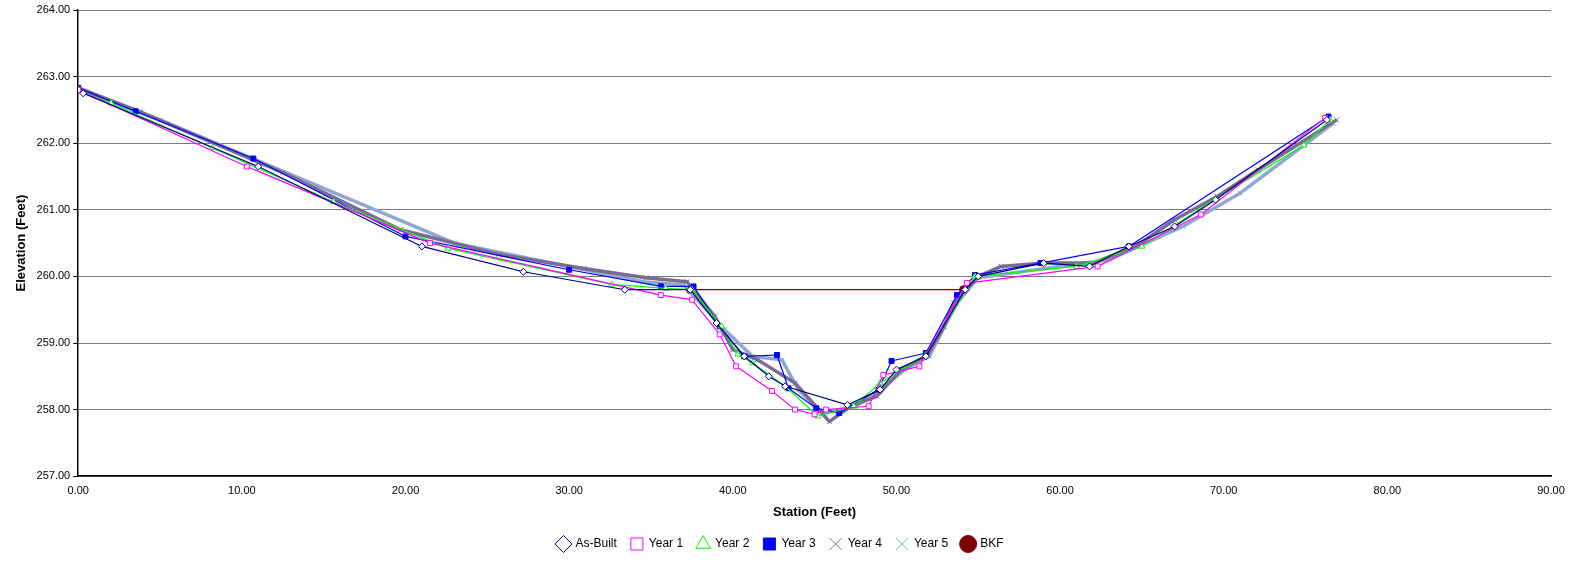 This screenshot has width=1596, height=565. I want to click on y-tick-label: 257.00, so click(53, 475).